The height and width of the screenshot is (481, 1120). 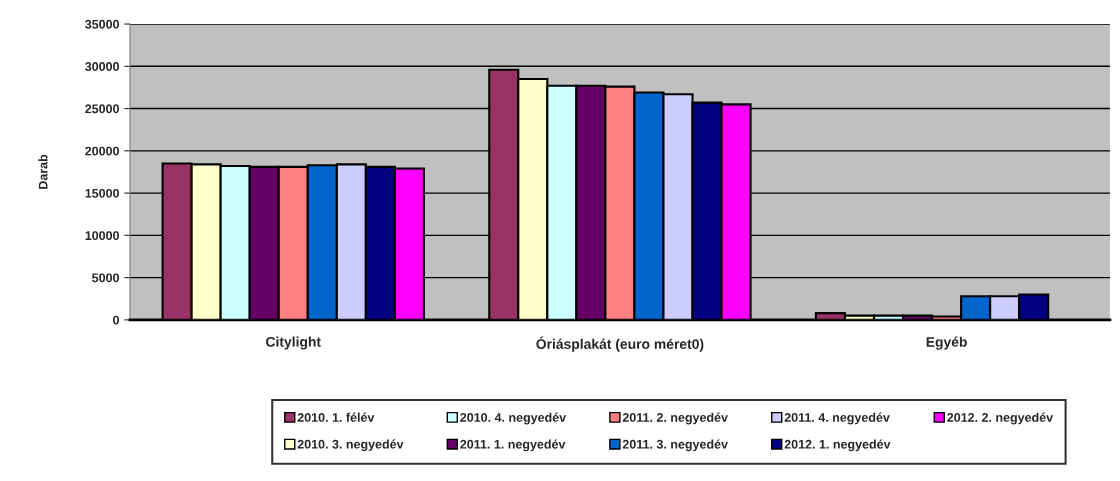 What do you see at coordinates (675, 445) in the screenshot?
I see `legend-label: 2011. 3. negyedév` at bounding box center [675, 445].